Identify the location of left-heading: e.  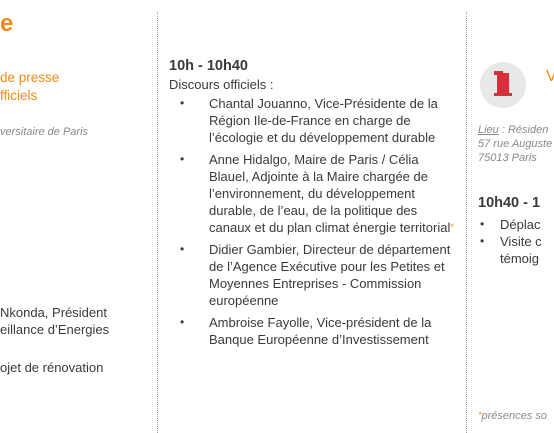
(7, 23).